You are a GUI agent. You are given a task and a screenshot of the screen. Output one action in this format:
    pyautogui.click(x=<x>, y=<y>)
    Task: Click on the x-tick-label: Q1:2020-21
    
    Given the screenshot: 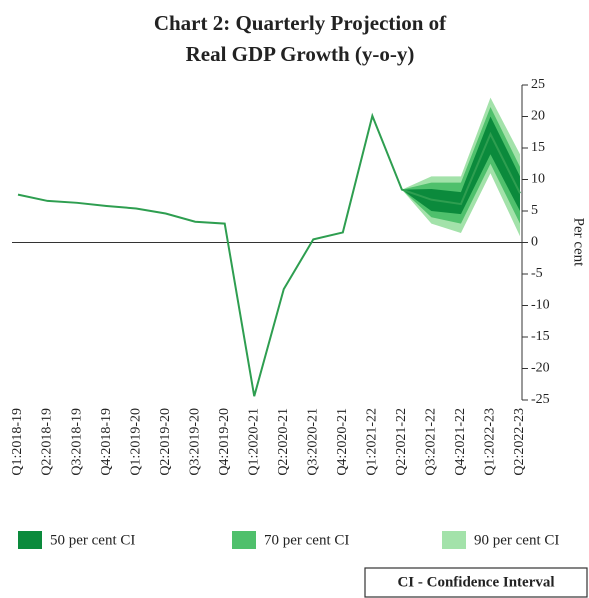 What is the action you would take?
    pyautogui.click(x=253, y=442)
    